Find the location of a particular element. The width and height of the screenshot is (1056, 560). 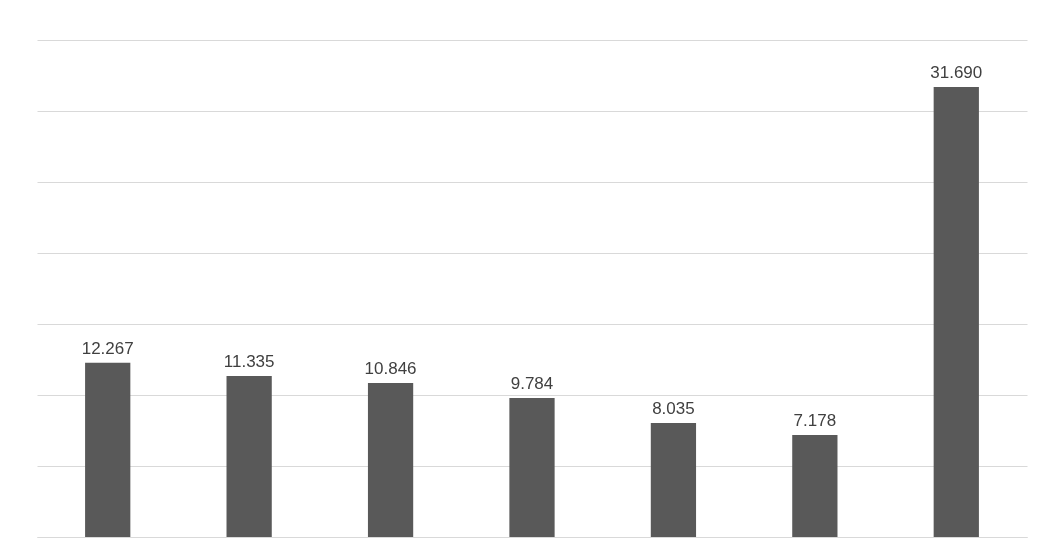

data-label: 9.784 is located at coordinates (532, 384).